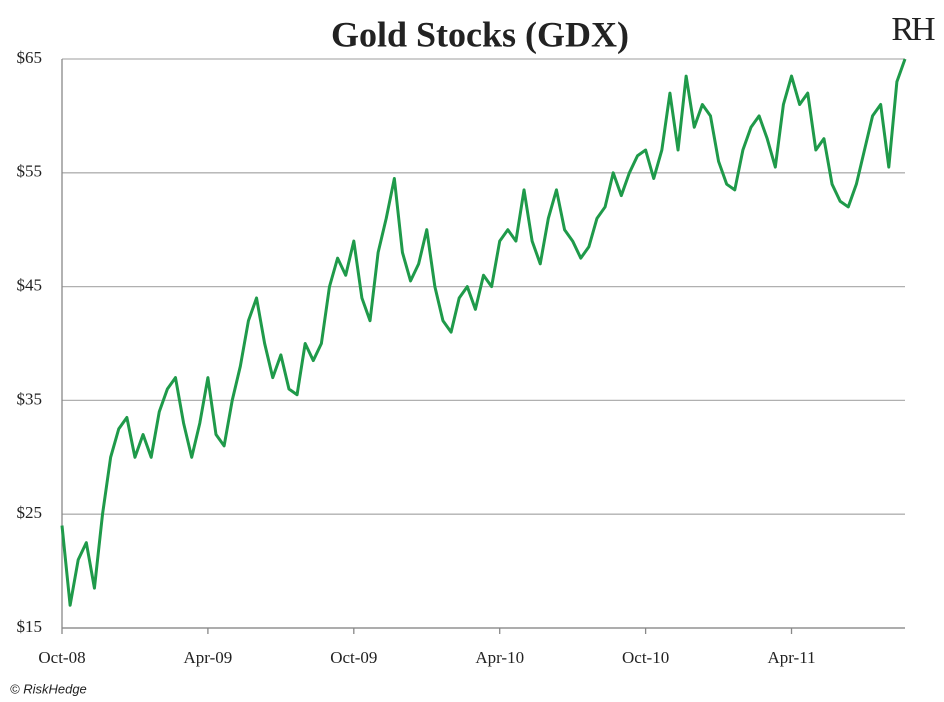 The image size is (944, 702). I want to click on logo: RH, so click(913, 29).